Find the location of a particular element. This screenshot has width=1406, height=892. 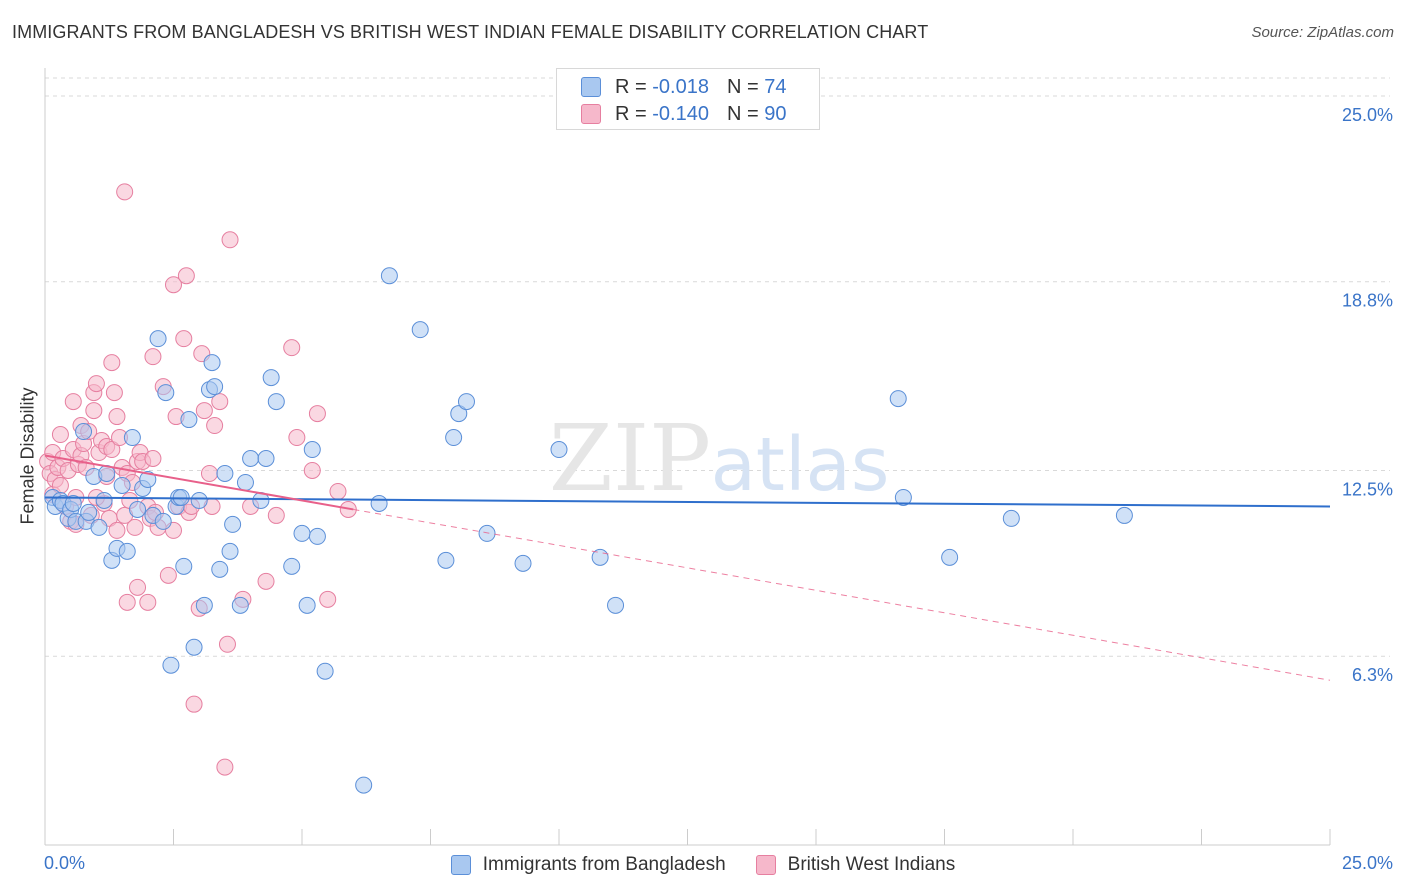

legend-r-value: -0.018 is located at coordinates (680, 86).